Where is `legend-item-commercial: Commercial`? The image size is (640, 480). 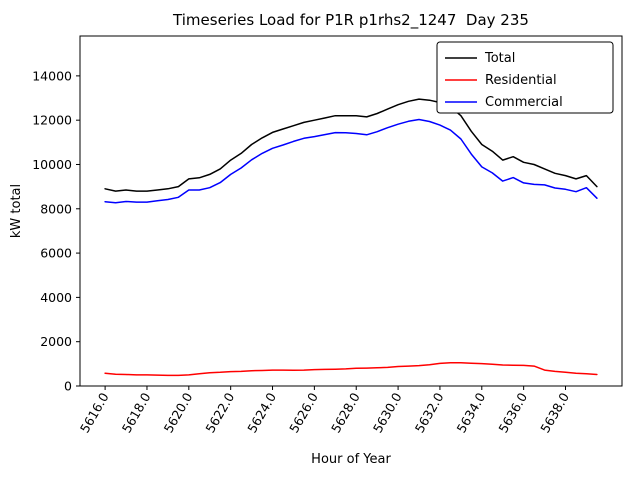
legend-item-commercial: Commercial is located at coordinates (504, 102).